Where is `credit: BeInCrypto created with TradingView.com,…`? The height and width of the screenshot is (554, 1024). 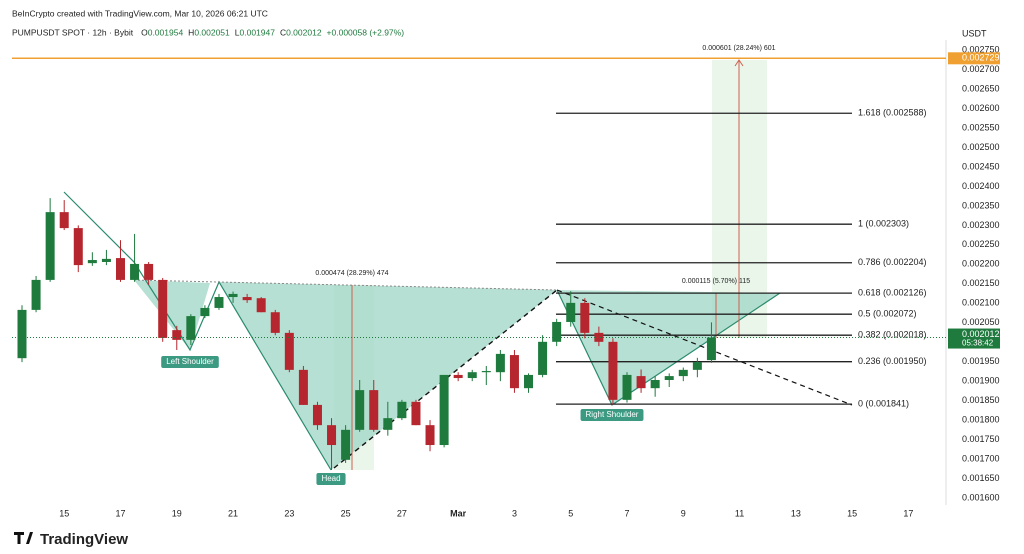 credit: BeInCrypto created with TradingView.com,… is located at coordinates (140, 13).